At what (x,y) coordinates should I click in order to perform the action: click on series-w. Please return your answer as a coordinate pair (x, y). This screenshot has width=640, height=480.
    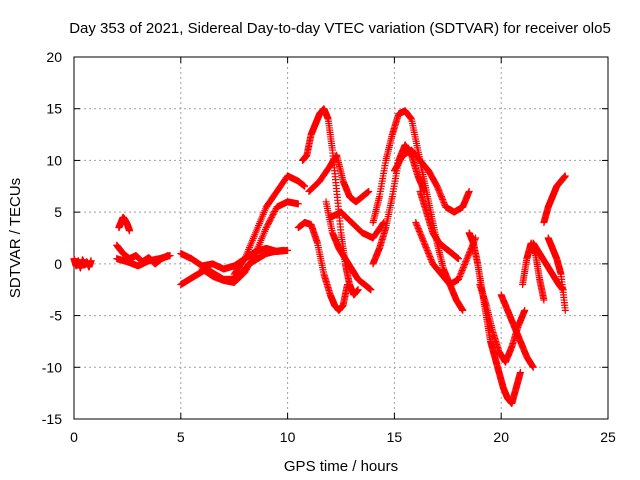
    Looking at the image, I should click on (548, 266).